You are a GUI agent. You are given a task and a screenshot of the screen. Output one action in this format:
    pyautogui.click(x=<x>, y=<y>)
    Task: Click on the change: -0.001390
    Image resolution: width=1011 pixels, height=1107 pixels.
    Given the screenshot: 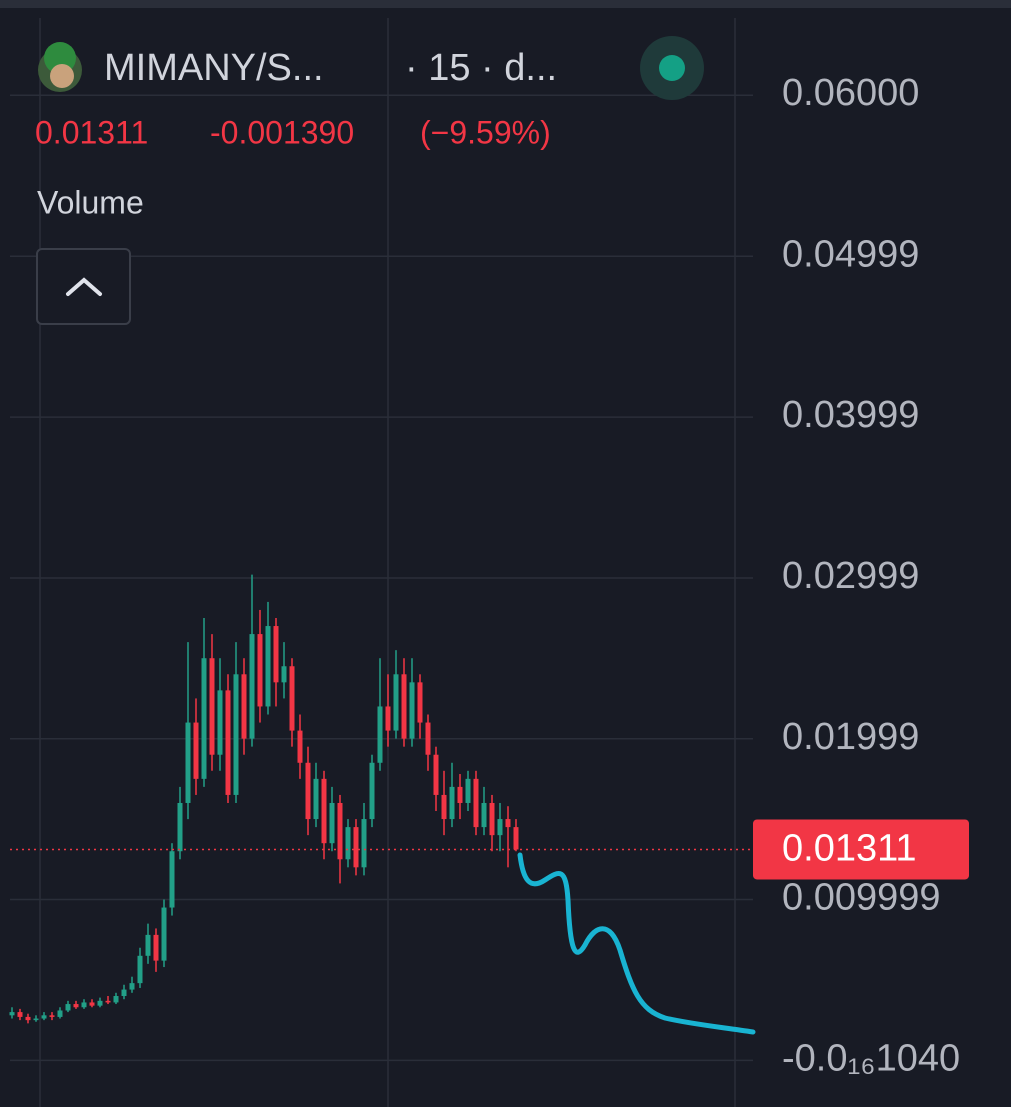 What is the action you would take?
    pyautogui.click(x=282, y=132)
    